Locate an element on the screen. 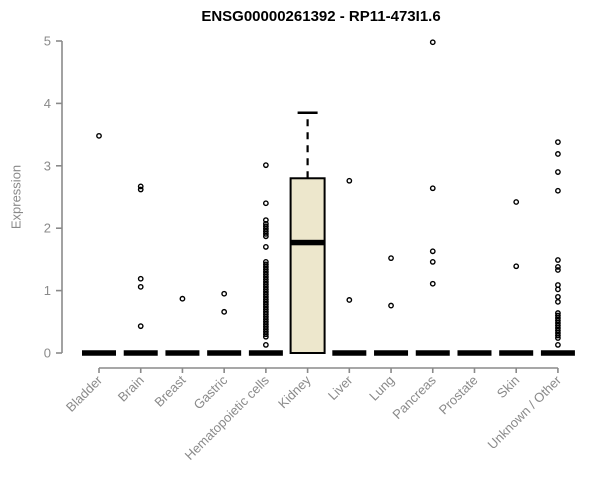  x-category-label: Liver is located at coordinates (340, 387).